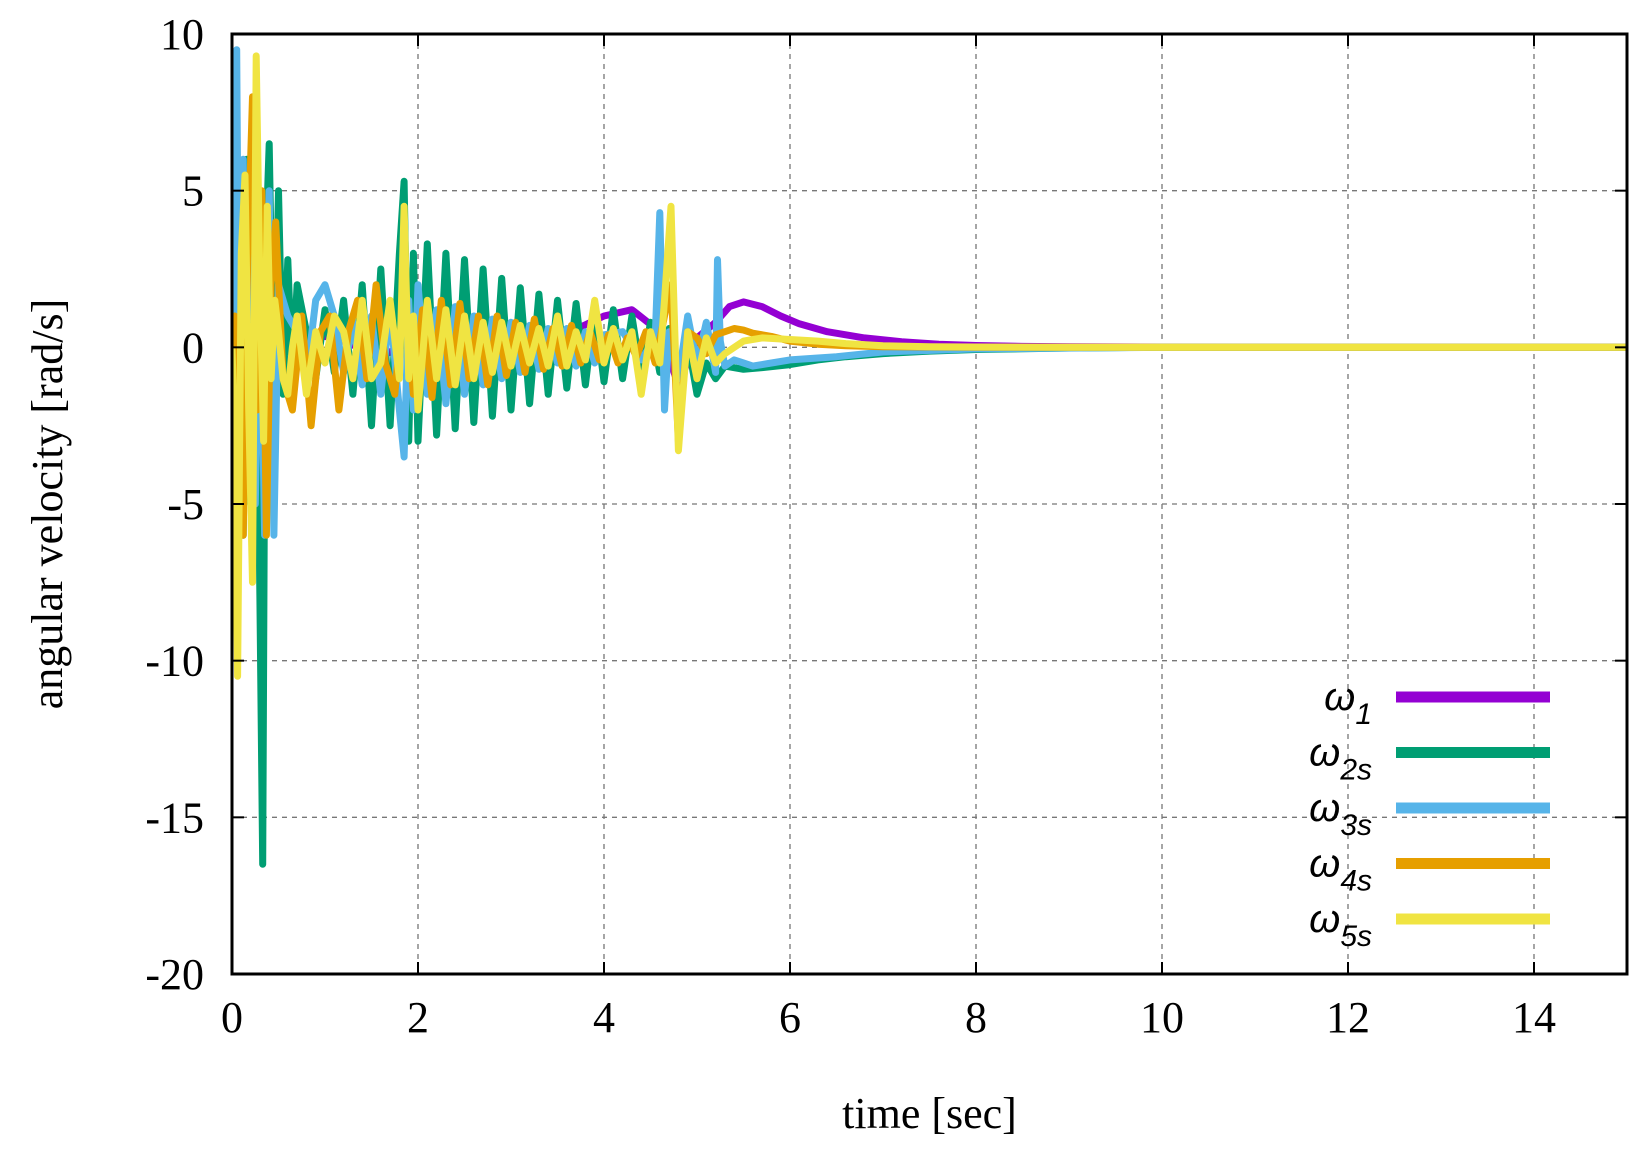 Image resolution: width=1641 pixels, height=1163 pixels. What do you see at coordinates (604, 1017) in the screenshot?
I see `x-tick-label: 4` at bounding box center [604, 1017].